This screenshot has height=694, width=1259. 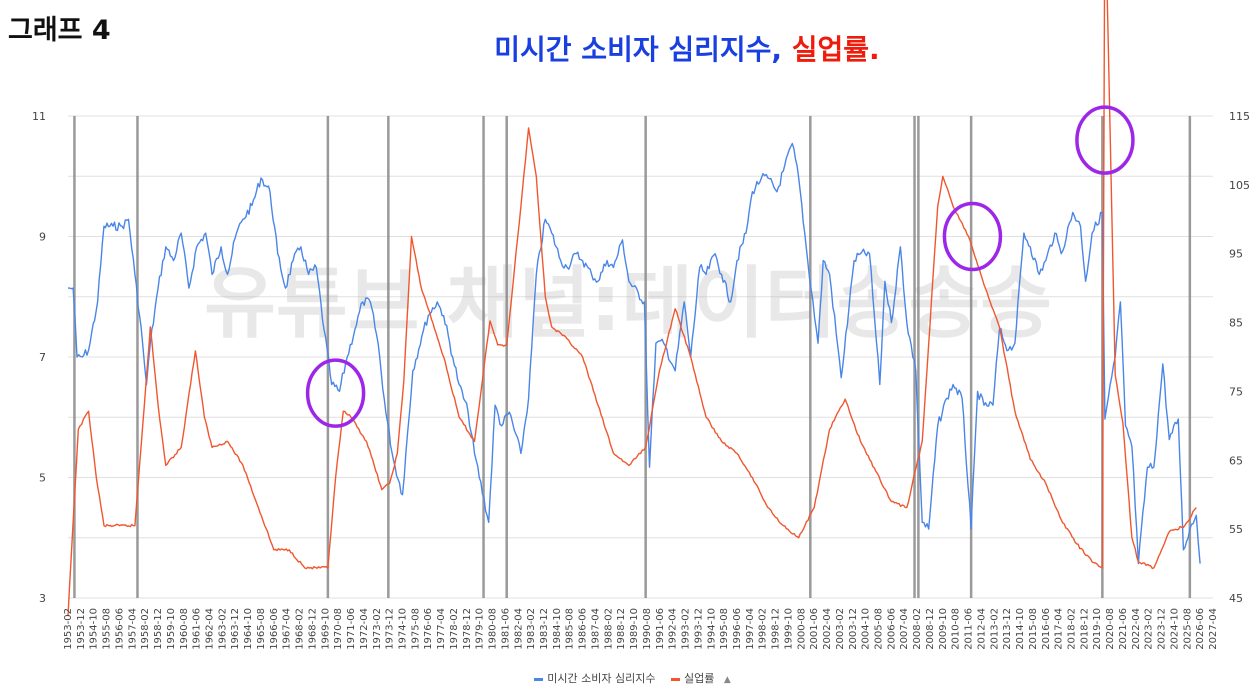 What do you see at coordinates (158, 629) in the screenshot?
I see `x-tick-label: 1958-12` at bounding box center [158, 629].